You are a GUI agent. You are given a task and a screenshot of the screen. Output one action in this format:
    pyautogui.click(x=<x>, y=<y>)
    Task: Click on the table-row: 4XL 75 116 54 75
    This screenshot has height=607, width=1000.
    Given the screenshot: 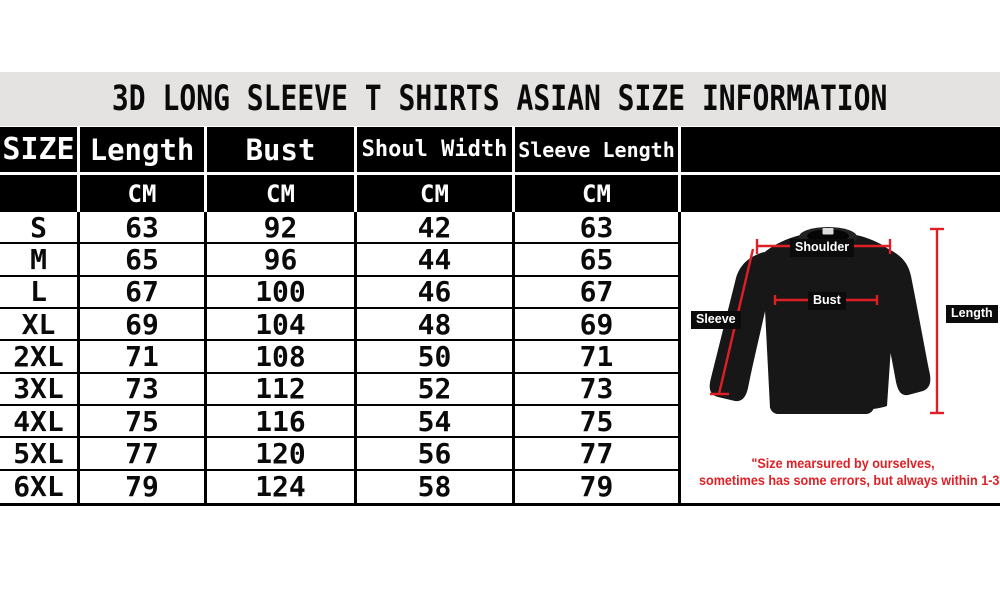 What is the action you would take?
    pyautogui.click(x=340, y=422)
    